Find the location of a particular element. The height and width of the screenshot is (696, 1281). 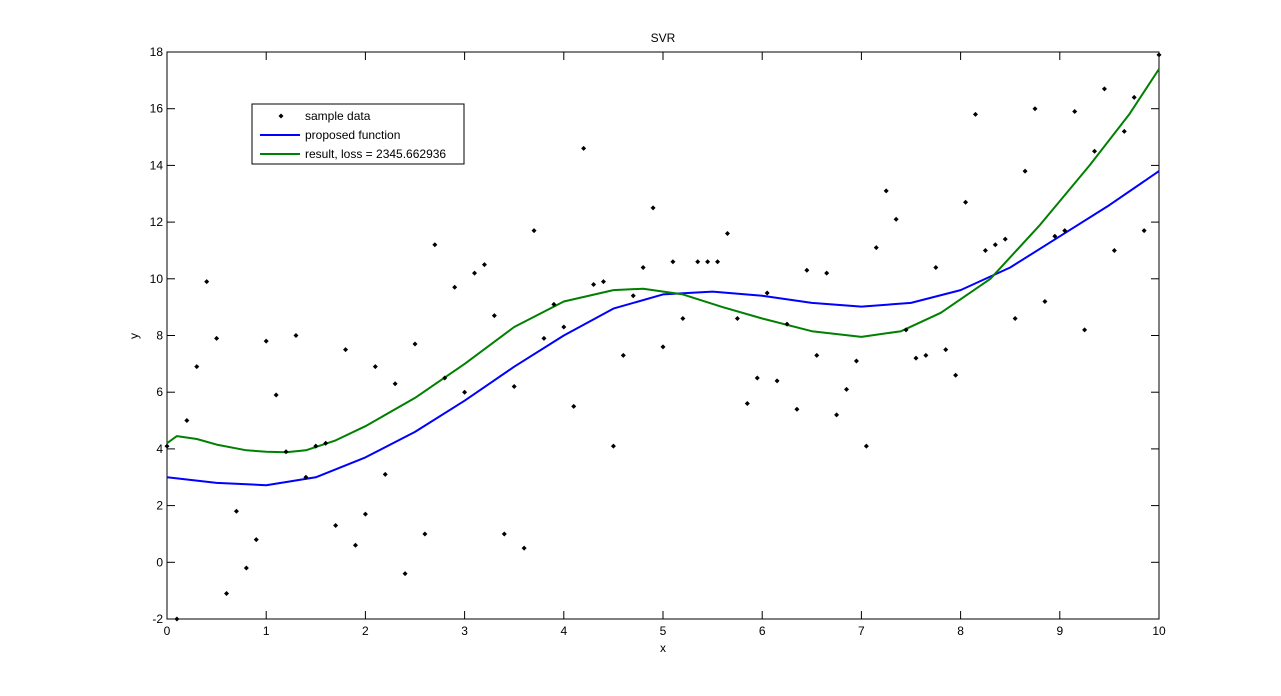

legend-entry-label: result, loss = 2345.662936 is located at coordinates (375, 154).